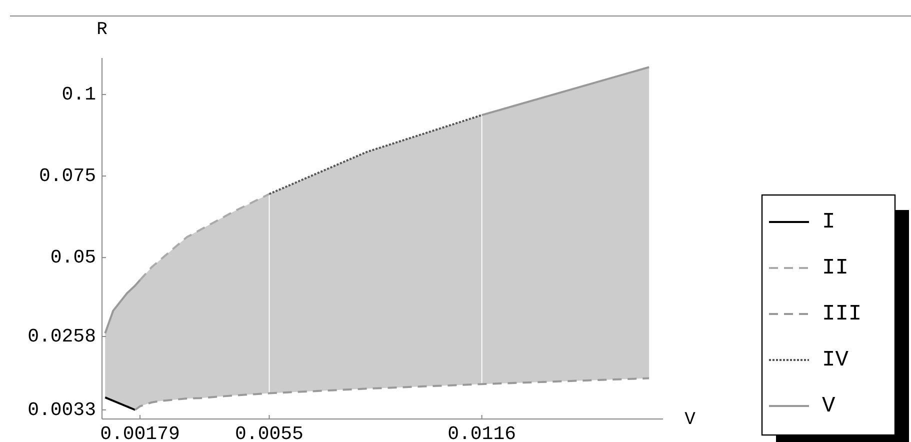 This screenshot has width=911, height=442. What do you see at coordinates (73, 257) in the screenshot?
I see `y-tick-label: 0.05` at bounding box center [73, 257].